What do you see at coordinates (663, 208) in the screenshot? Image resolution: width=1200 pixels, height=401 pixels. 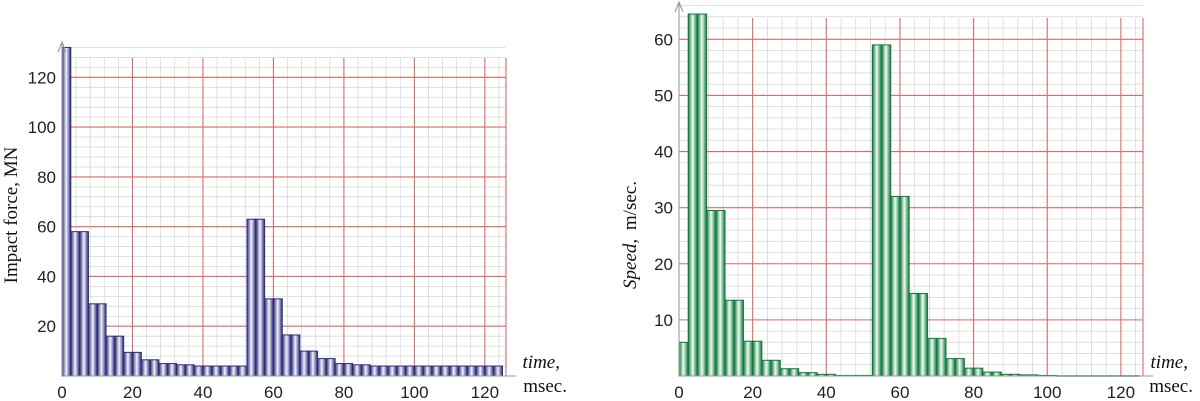 I see `speed-y-tick-label: 30` at bounding box center [663, 208].